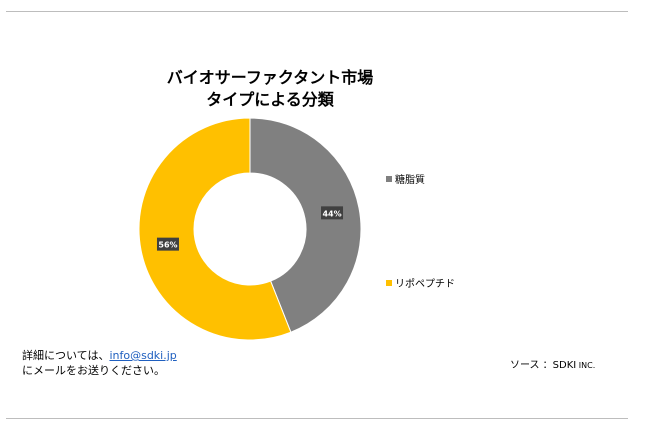  What do you see at coordinates (270, 89) in the screenshot?
I see `chart-title: バイオサーファクタント市場 タイプによる分類` at bounding box center [270, 89].